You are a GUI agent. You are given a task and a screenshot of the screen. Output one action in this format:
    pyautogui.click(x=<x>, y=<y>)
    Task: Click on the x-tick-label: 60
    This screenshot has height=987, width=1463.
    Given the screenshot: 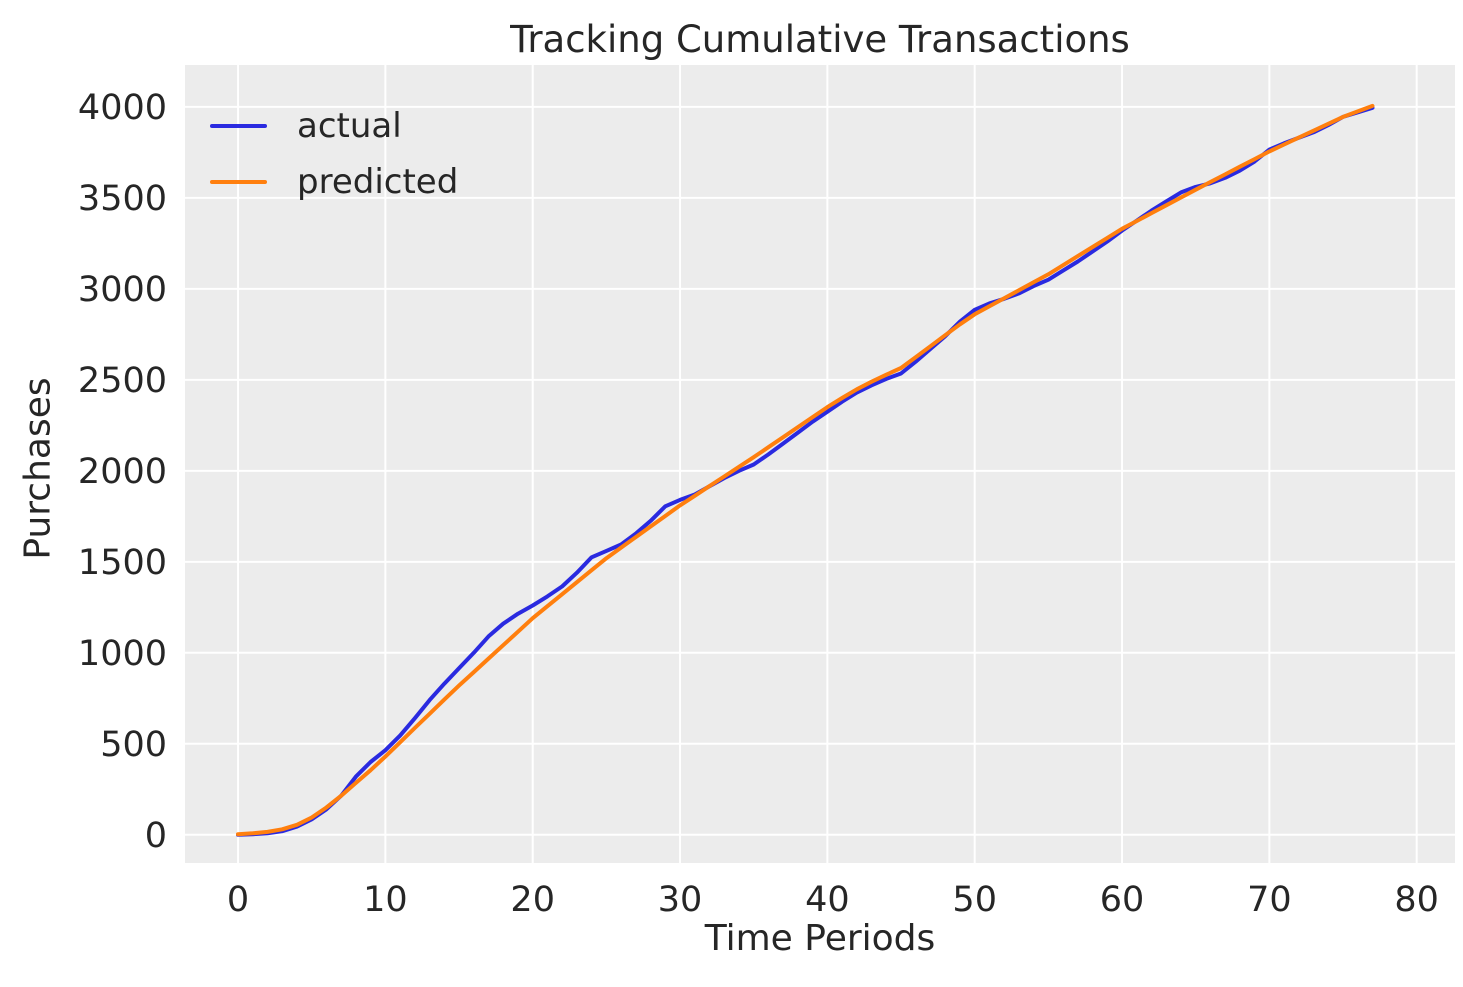 What is the action you would take?
    pyautogui.click(x=1122, y=900)
    